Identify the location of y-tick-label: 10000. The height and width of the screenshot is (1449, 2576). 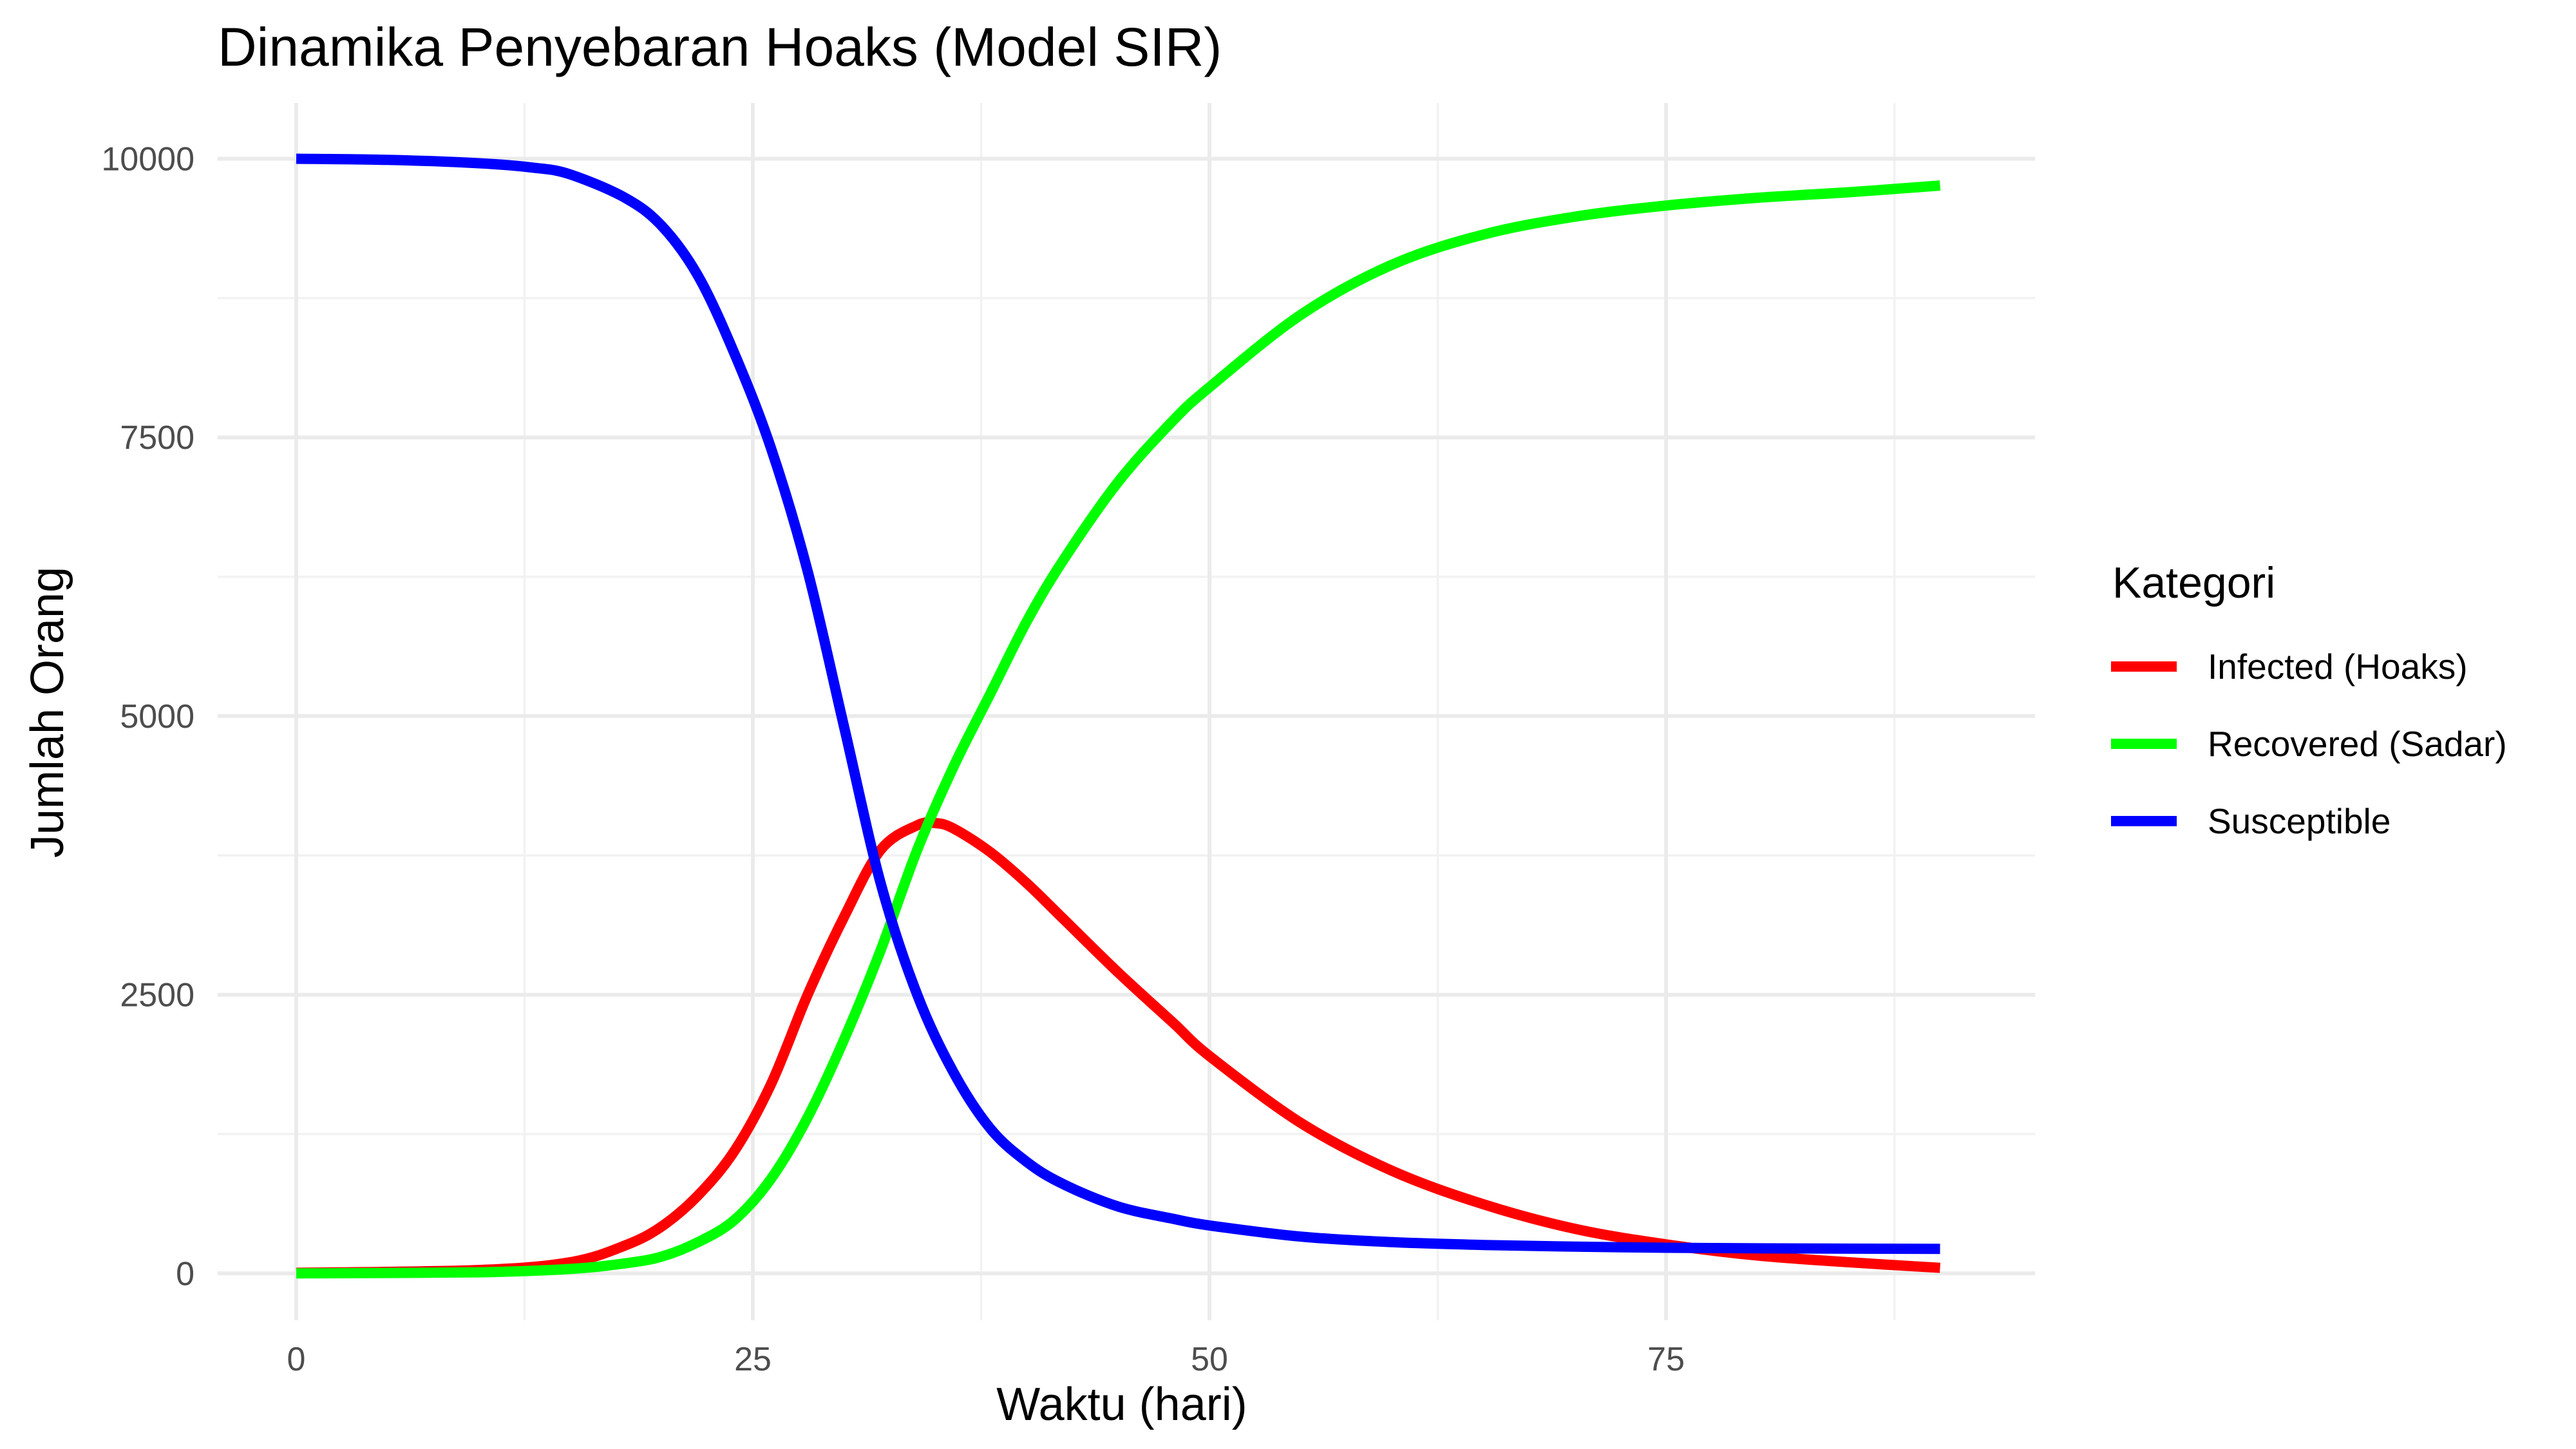
(147, 159).